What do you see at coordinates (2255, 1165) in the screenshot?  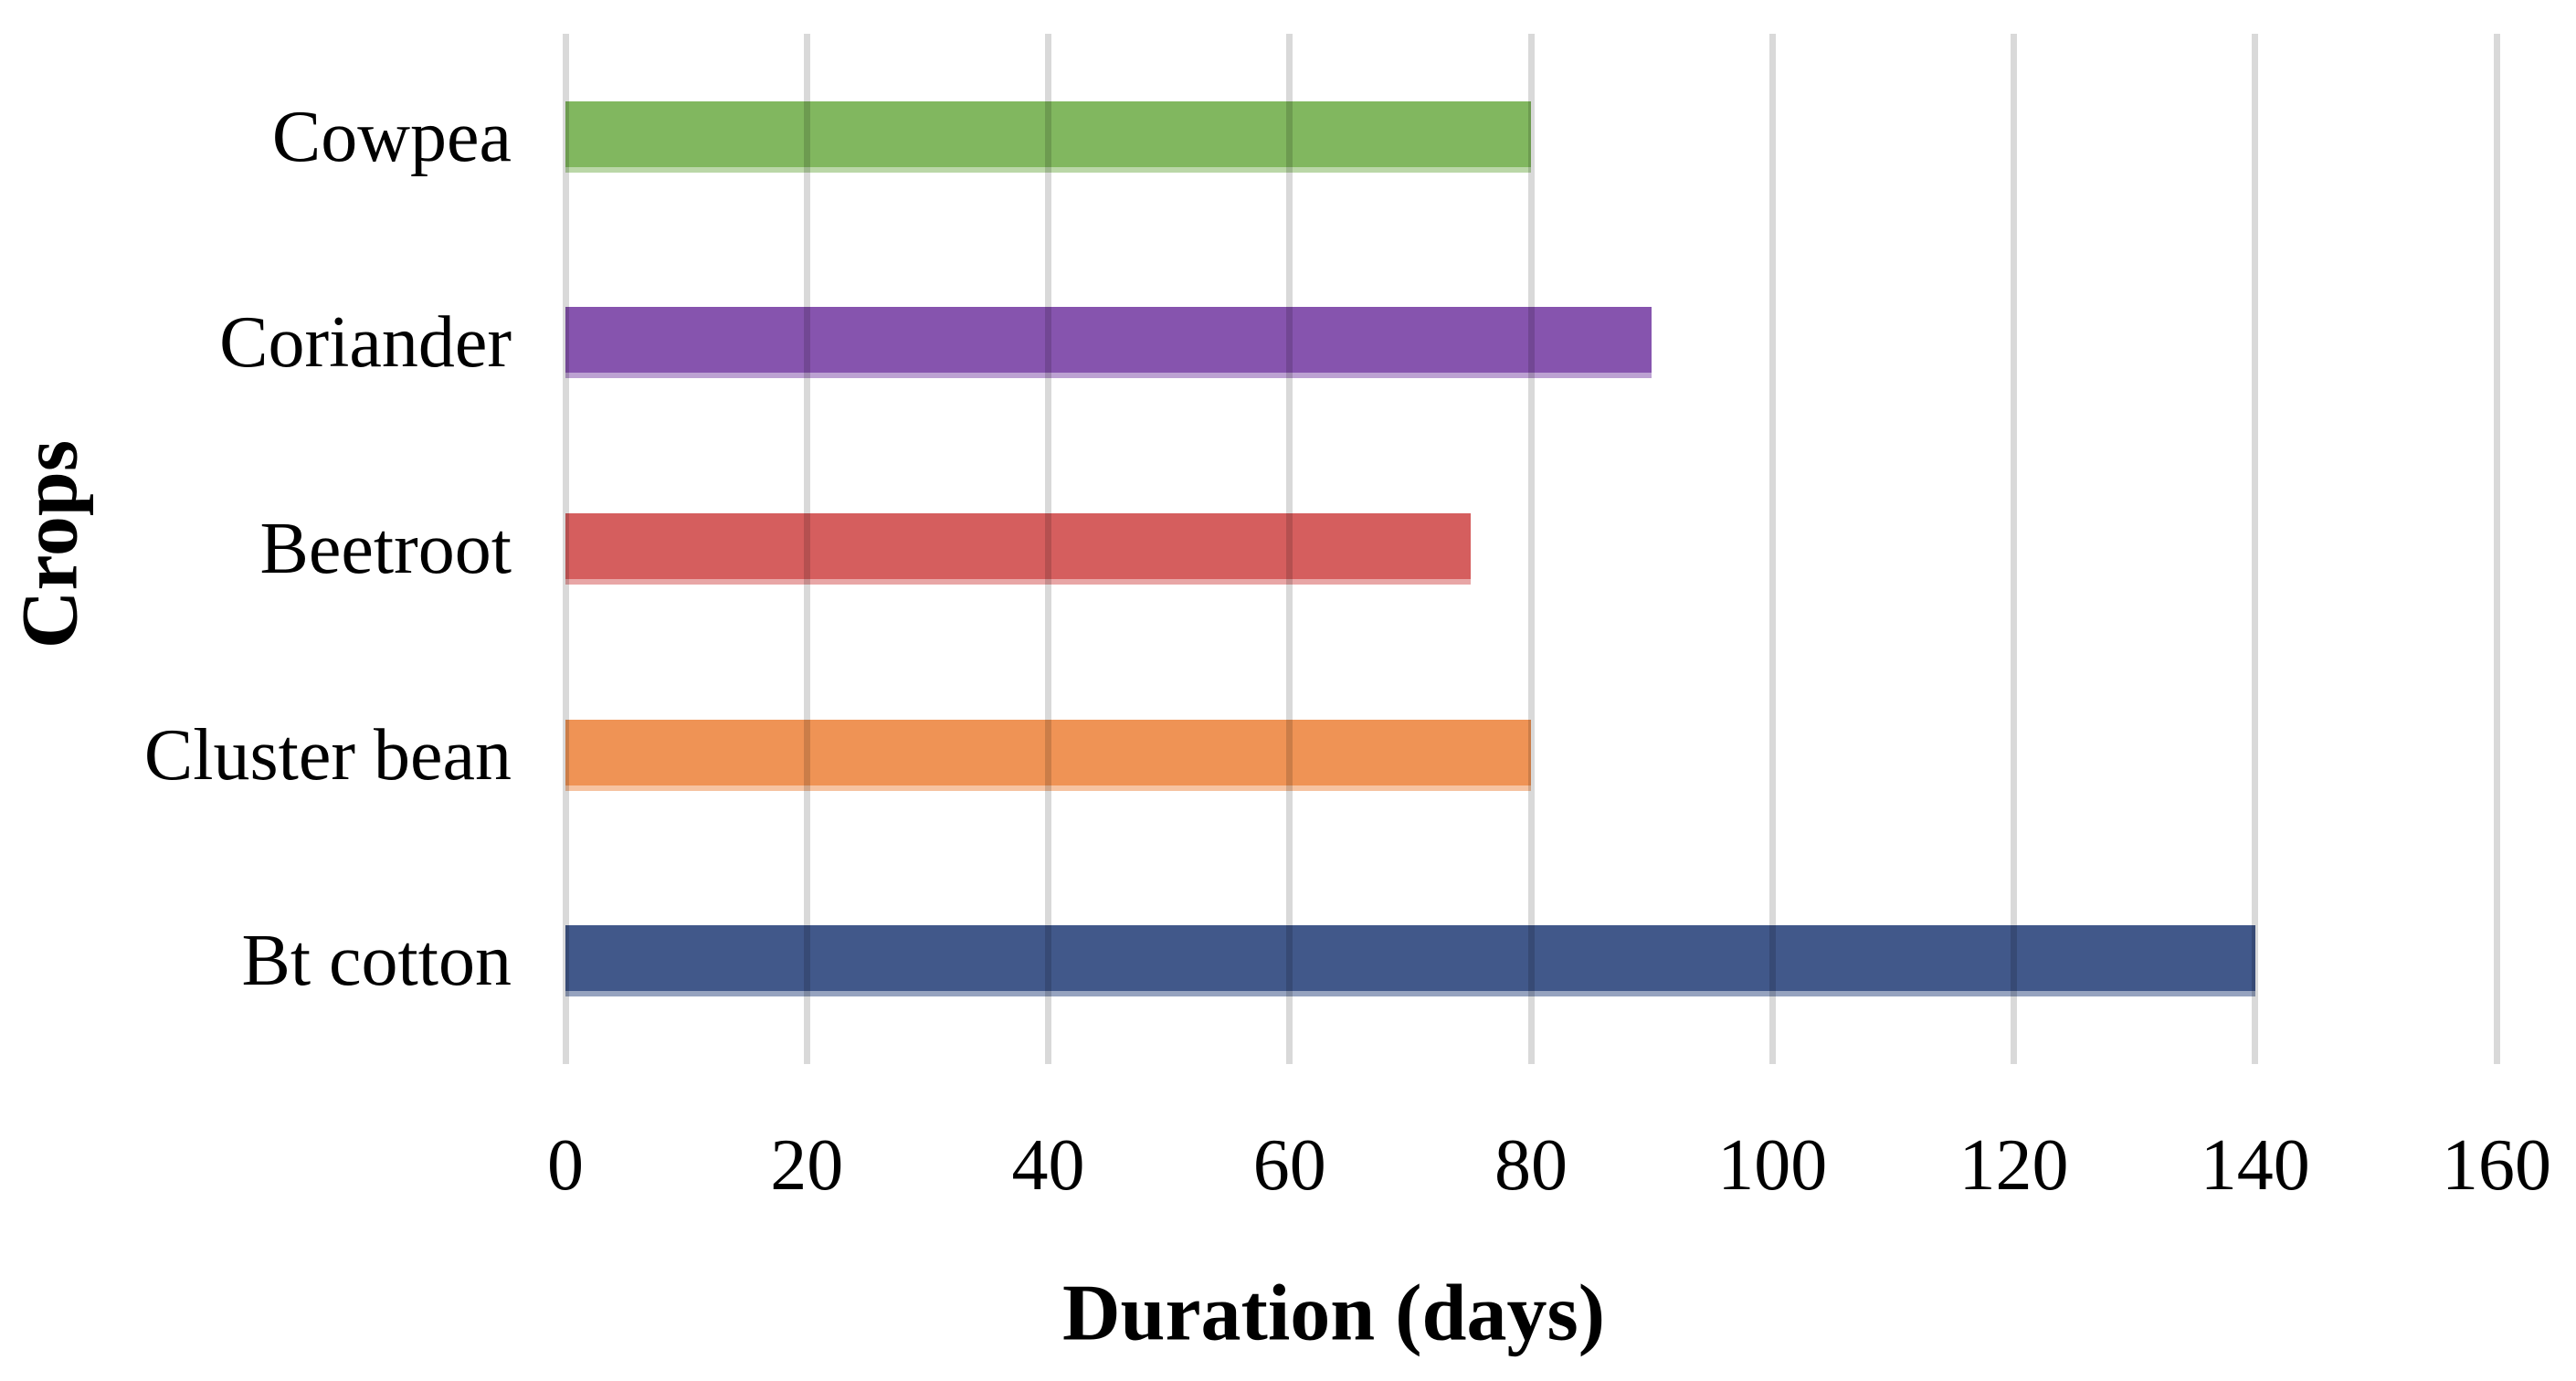 I see `x-tick-label-140: 140` at bounding box center [2255, 1165].